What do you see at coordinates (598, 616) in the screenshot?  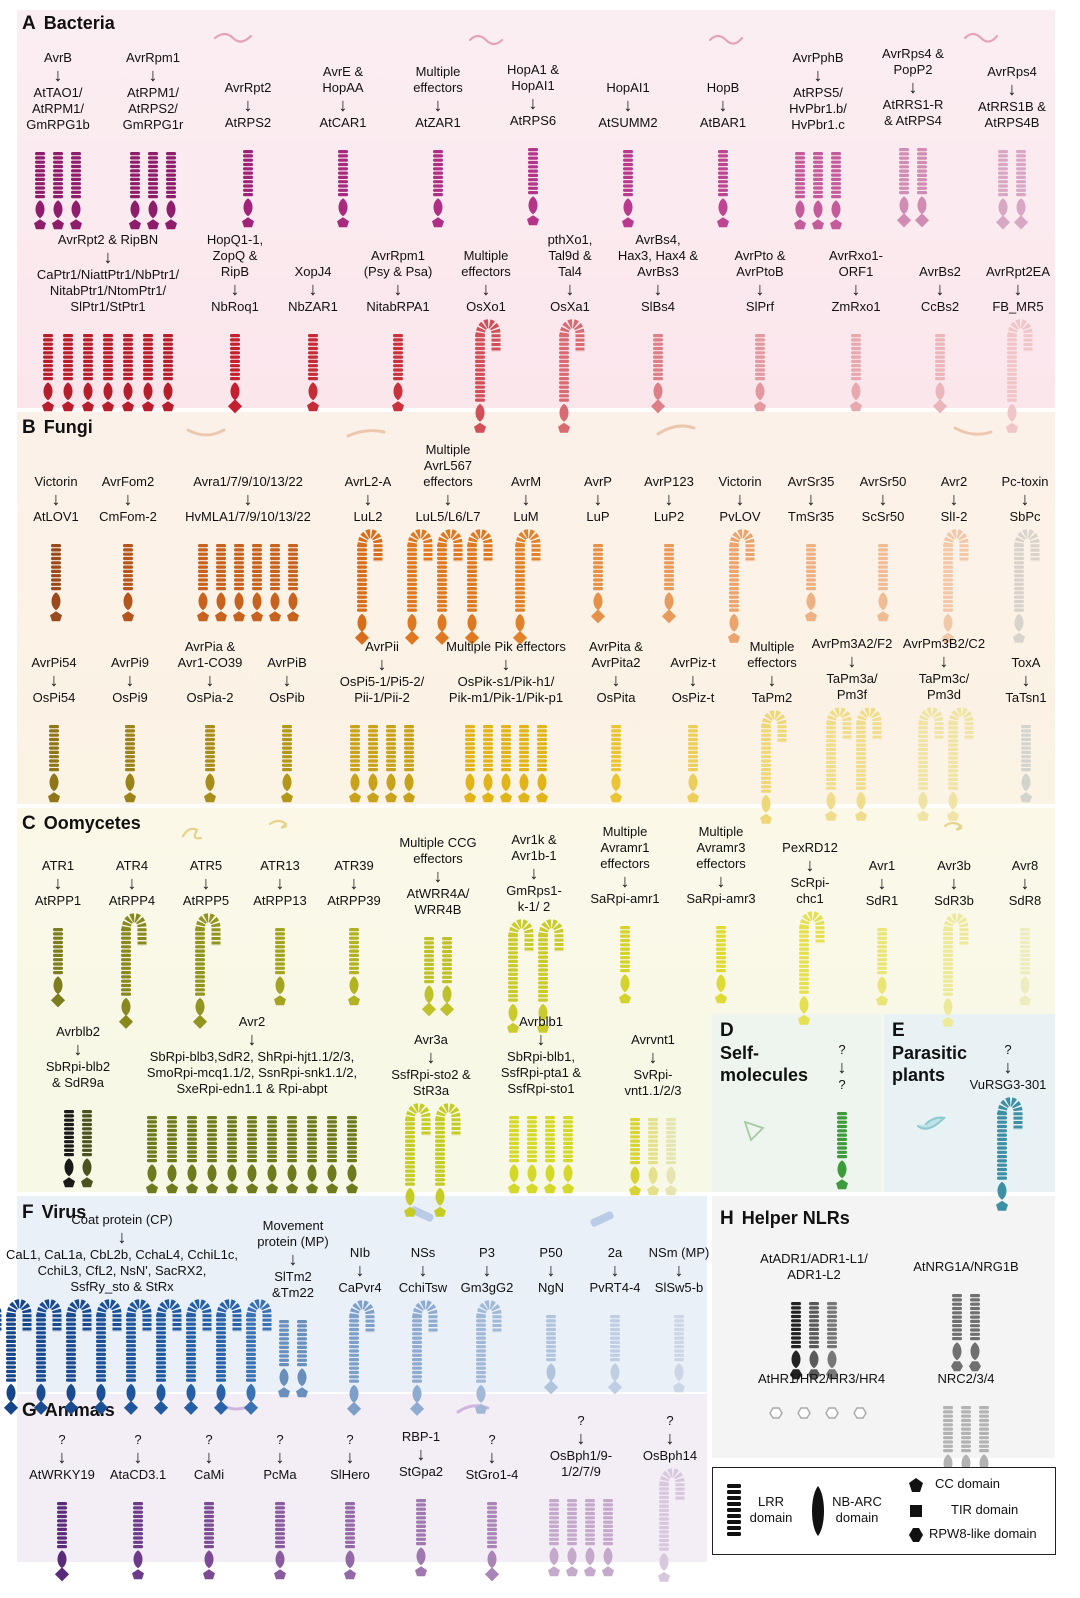 I see `tir-domain` at bounding box center [598, 616].